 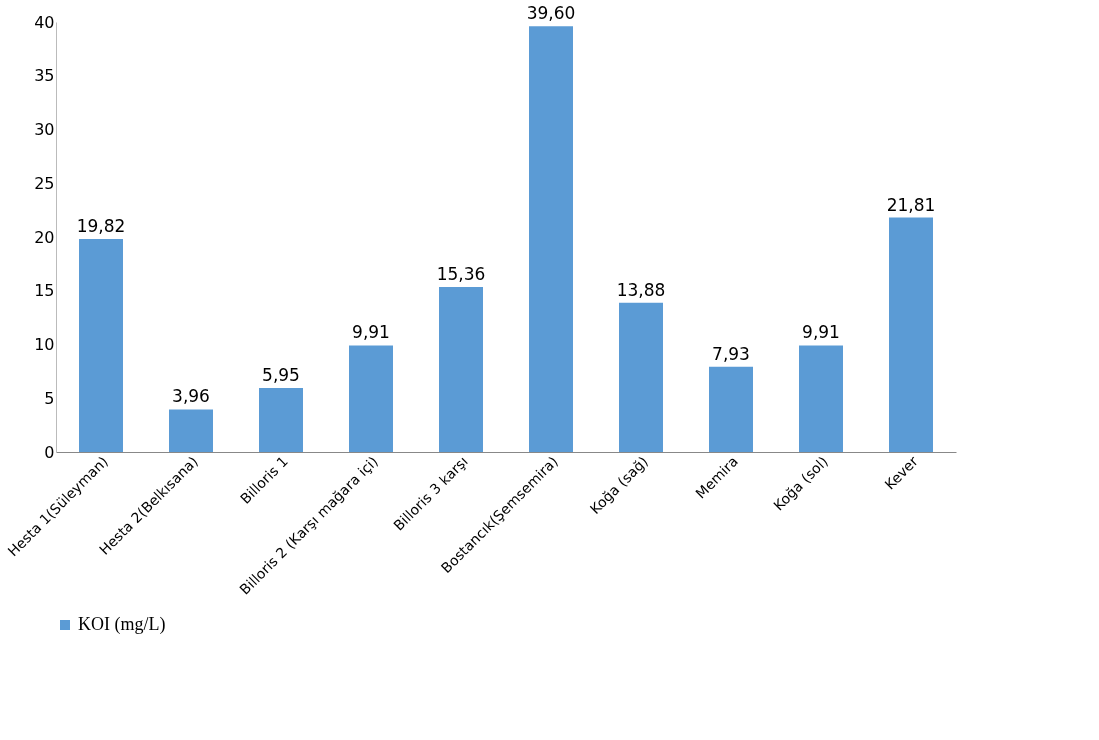 I want to click on data-label: 5,95, so click(x=281, y=375).